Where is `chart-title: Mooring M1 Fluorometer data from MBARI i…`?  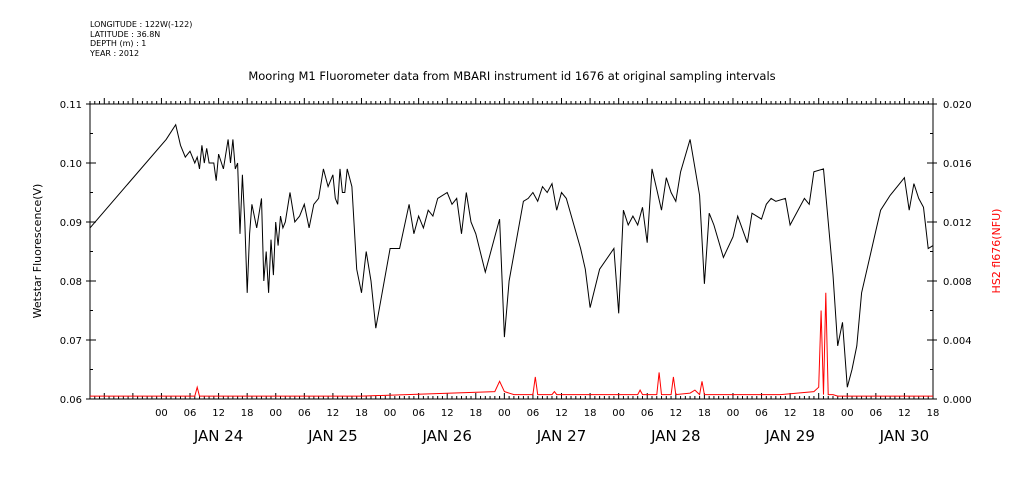 chart-title: Mooring M1 Fluorometer data from MBARI i… is located at coordinates (511, 76).